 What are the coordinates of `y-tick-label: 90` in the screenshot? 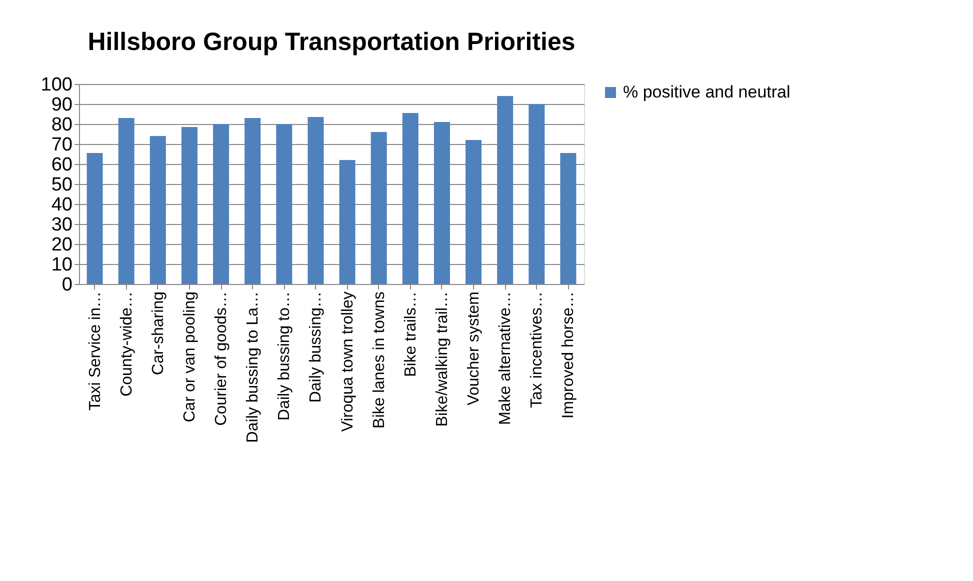 It's located at (61, 105).